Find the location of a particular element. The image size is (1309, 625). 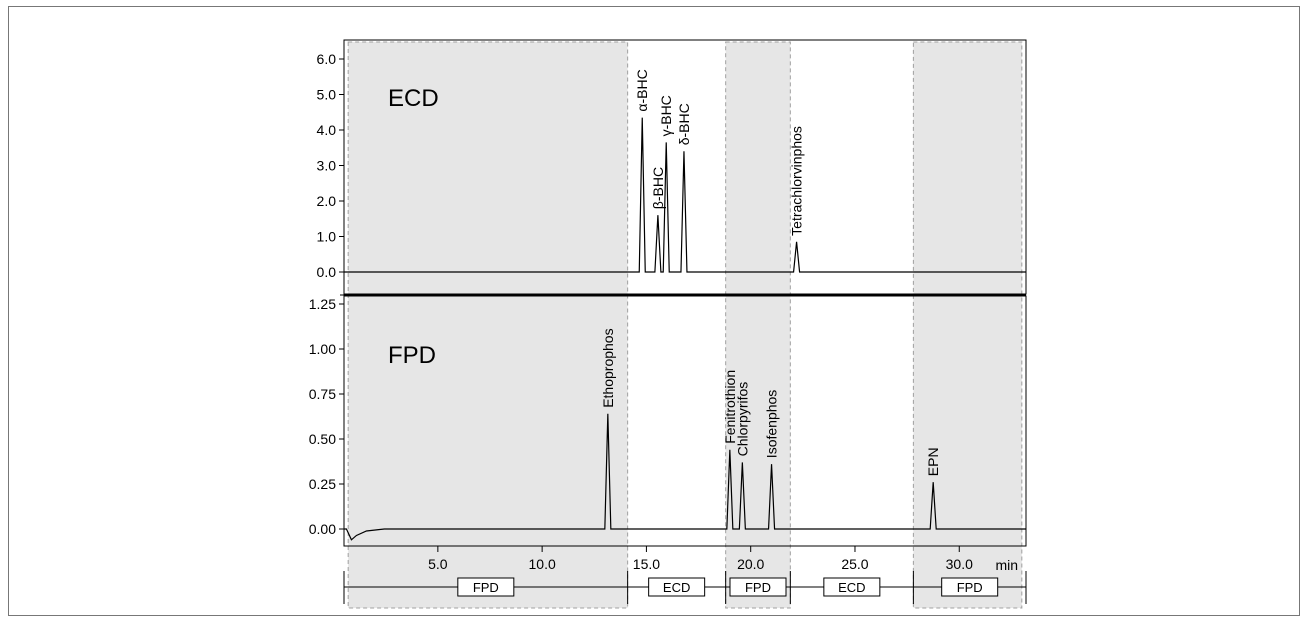

peak-label: Ethoprophos is located at coordinates (608, 367).